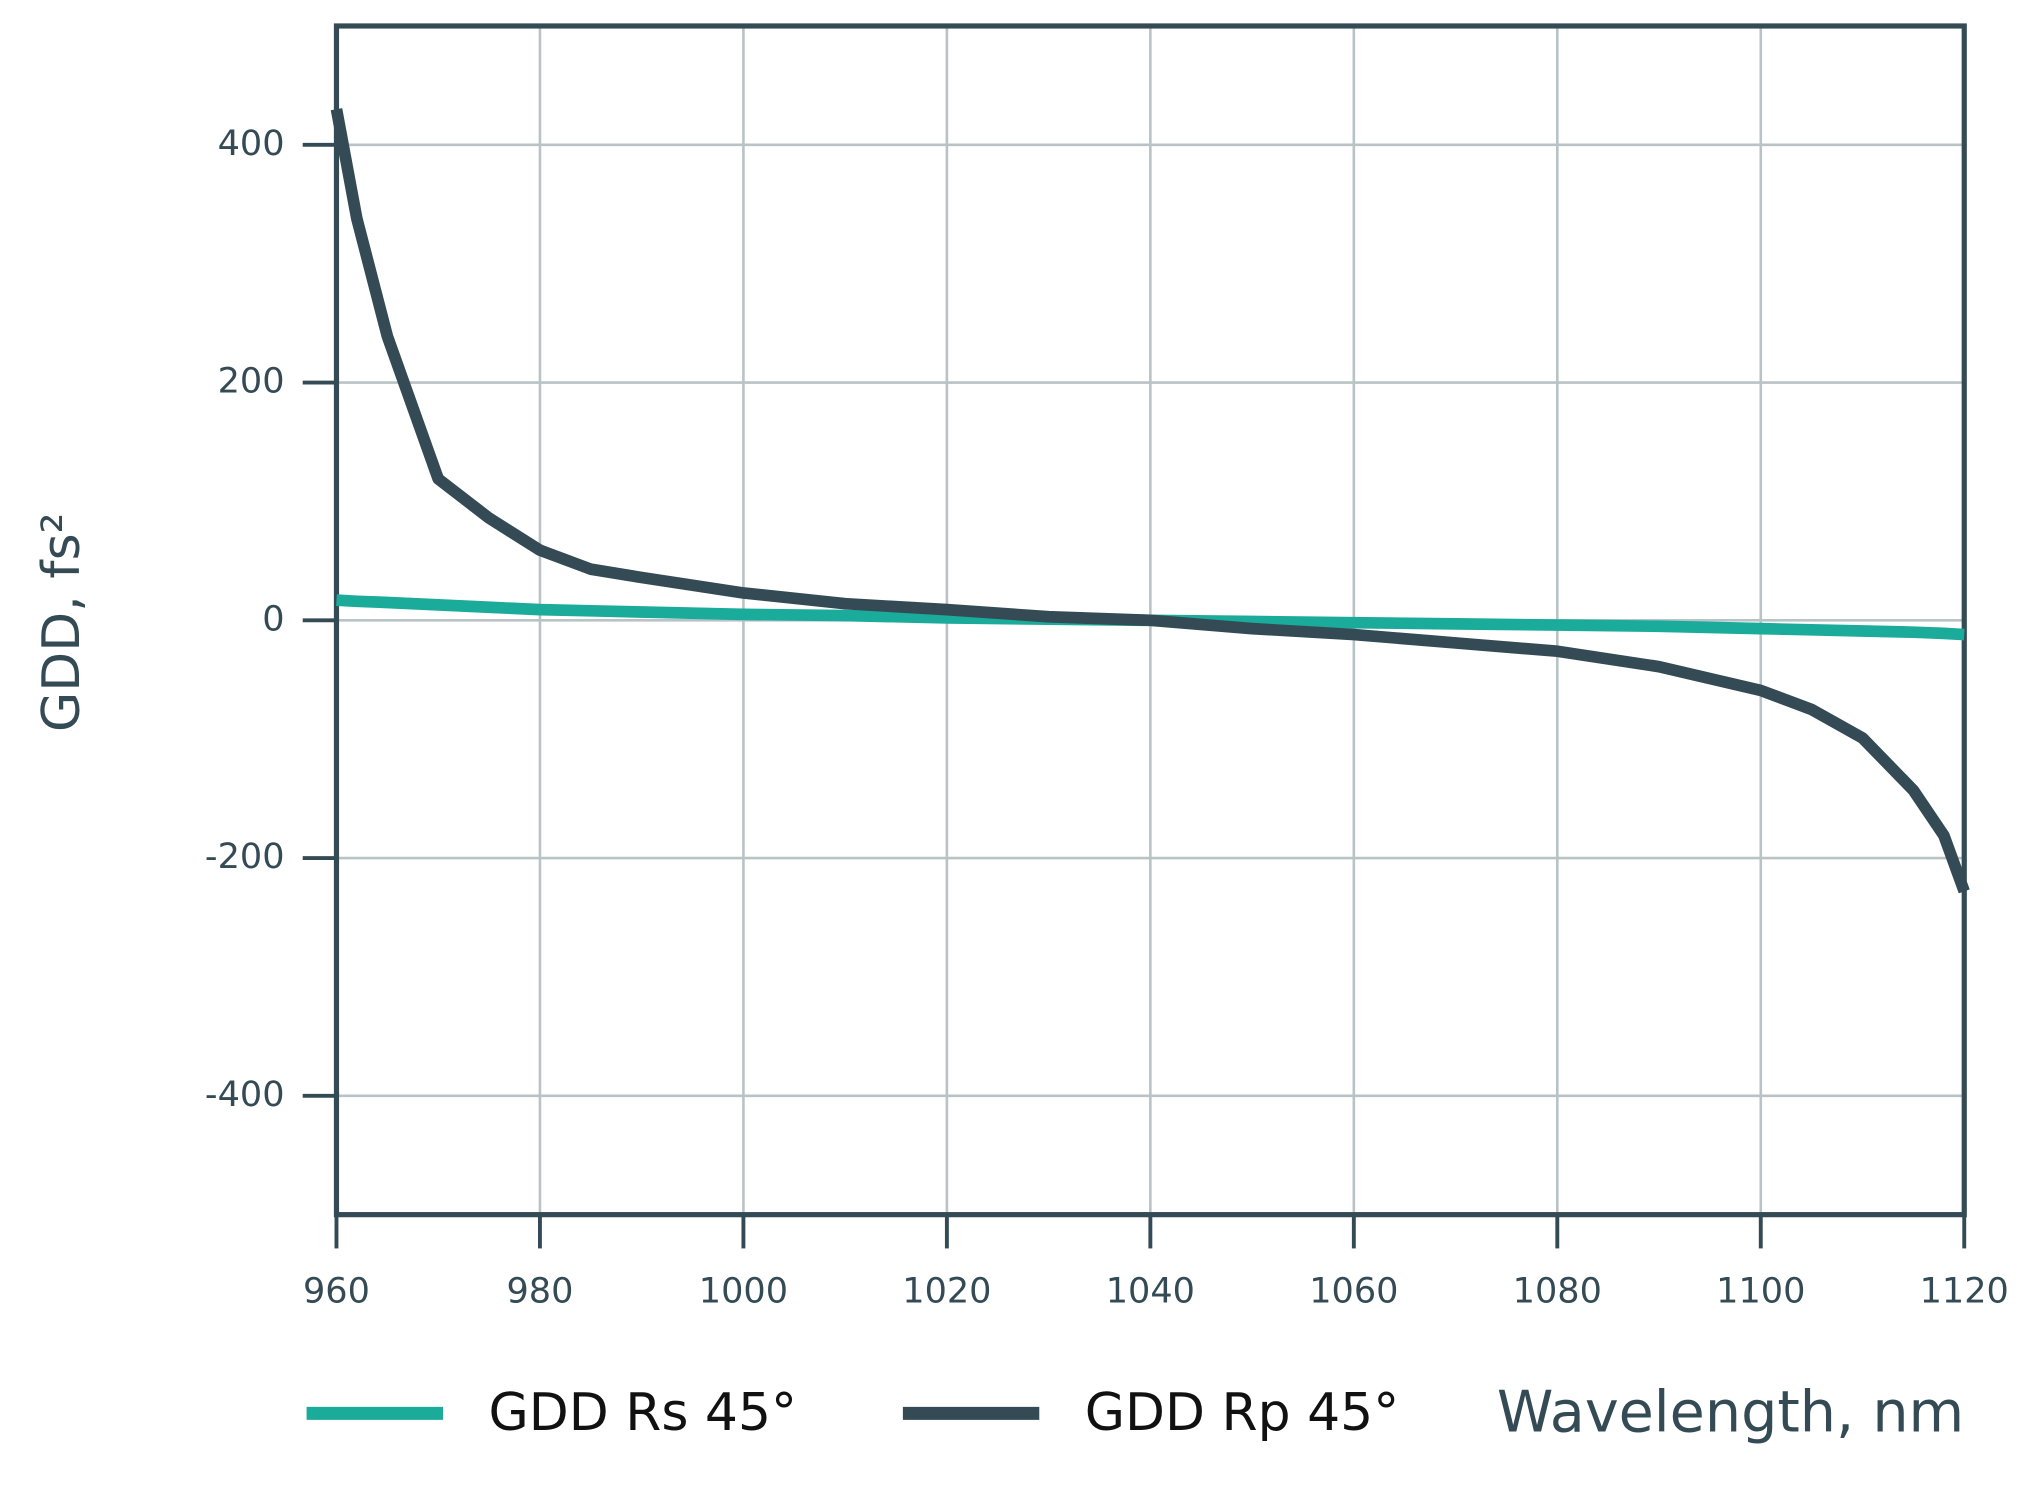  Describe the element at coordinates (1730, 1413) in the screenshot. I see `x-axis-label: Wavelength, nm` at that location.